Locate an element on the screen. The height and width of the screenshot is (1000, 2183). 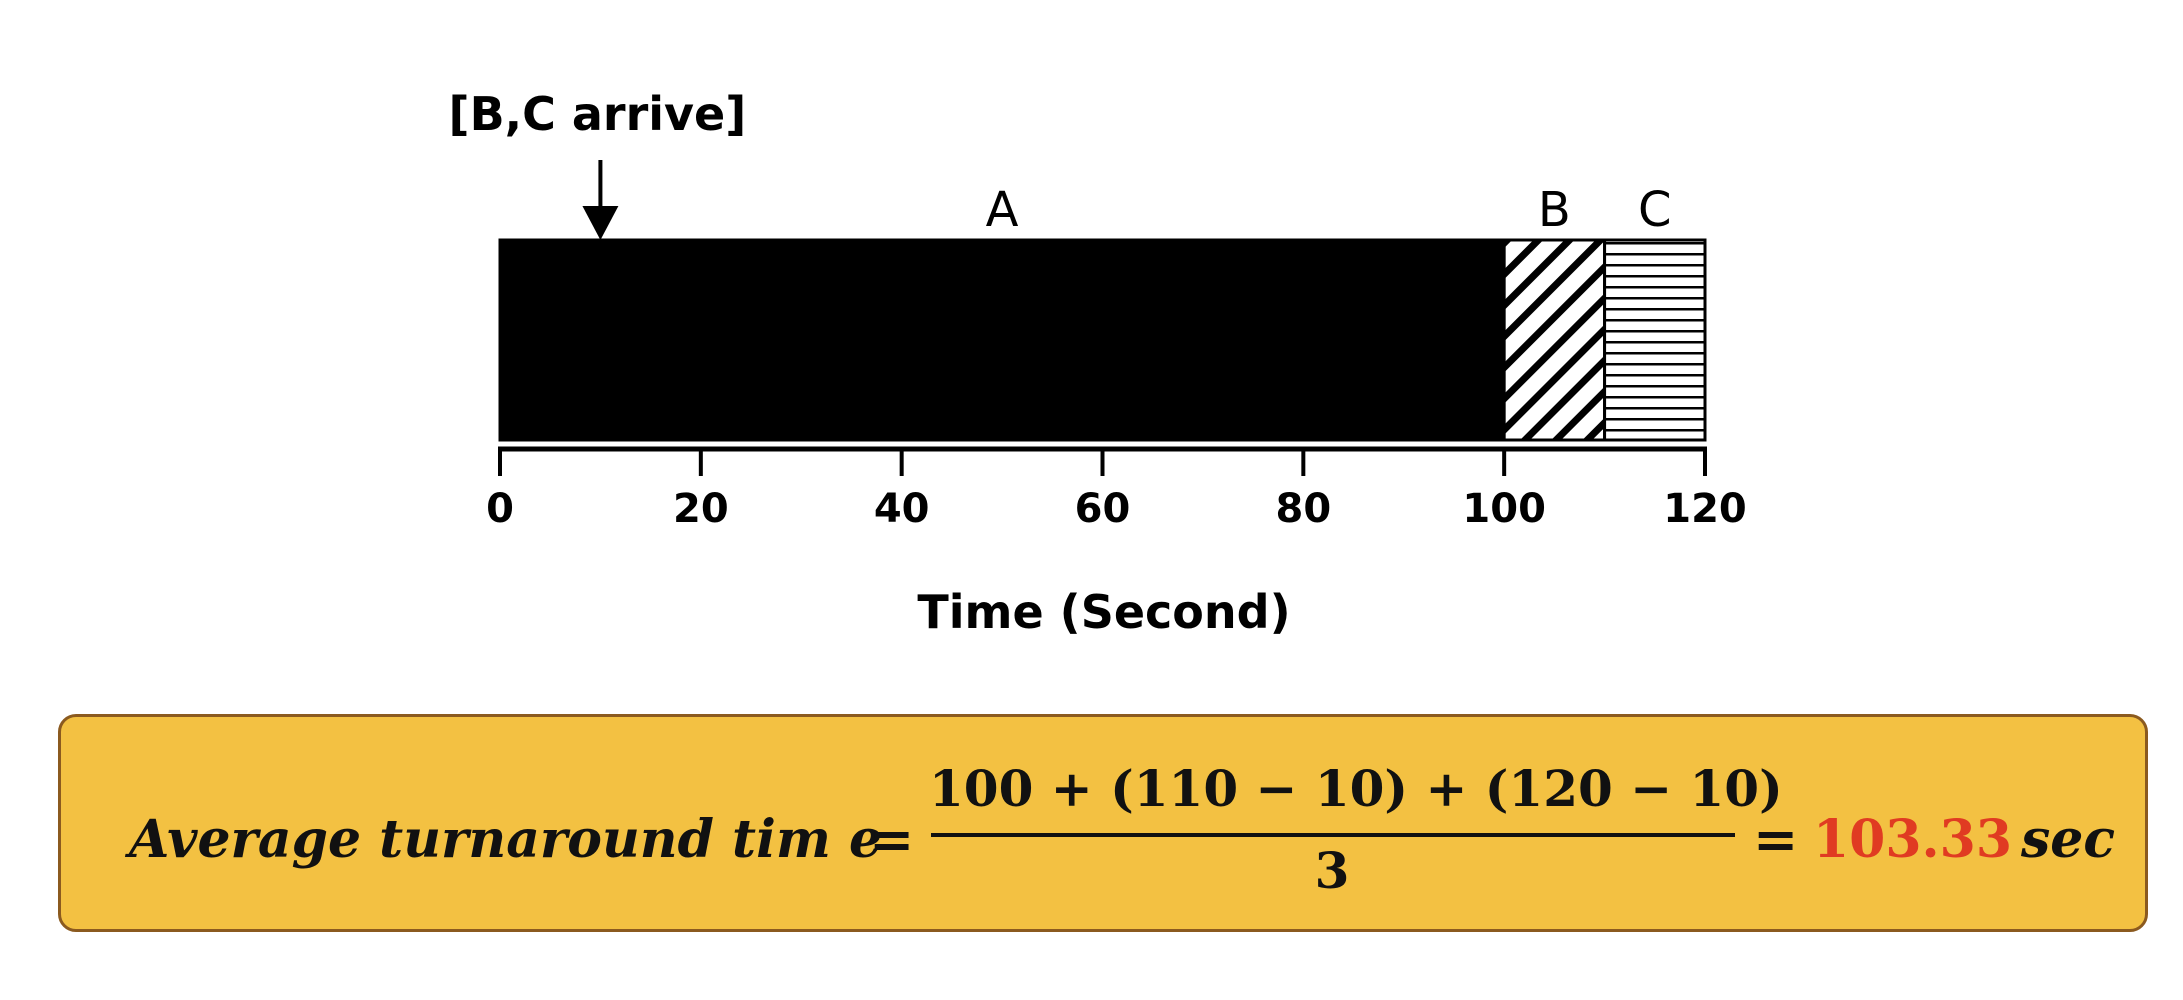
time-axis-label: Time (Second) is located at coordinates (1103, 612).